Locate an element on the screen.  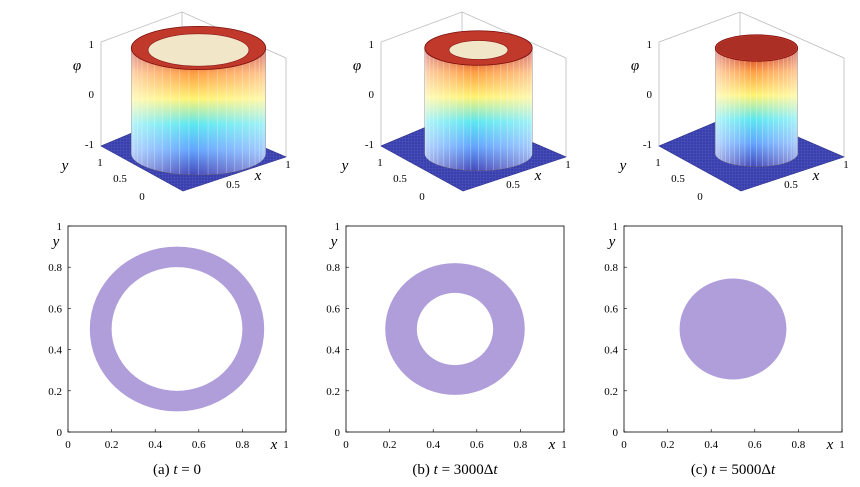
caption-prefix: (a) is located at coordinates (163, 470).